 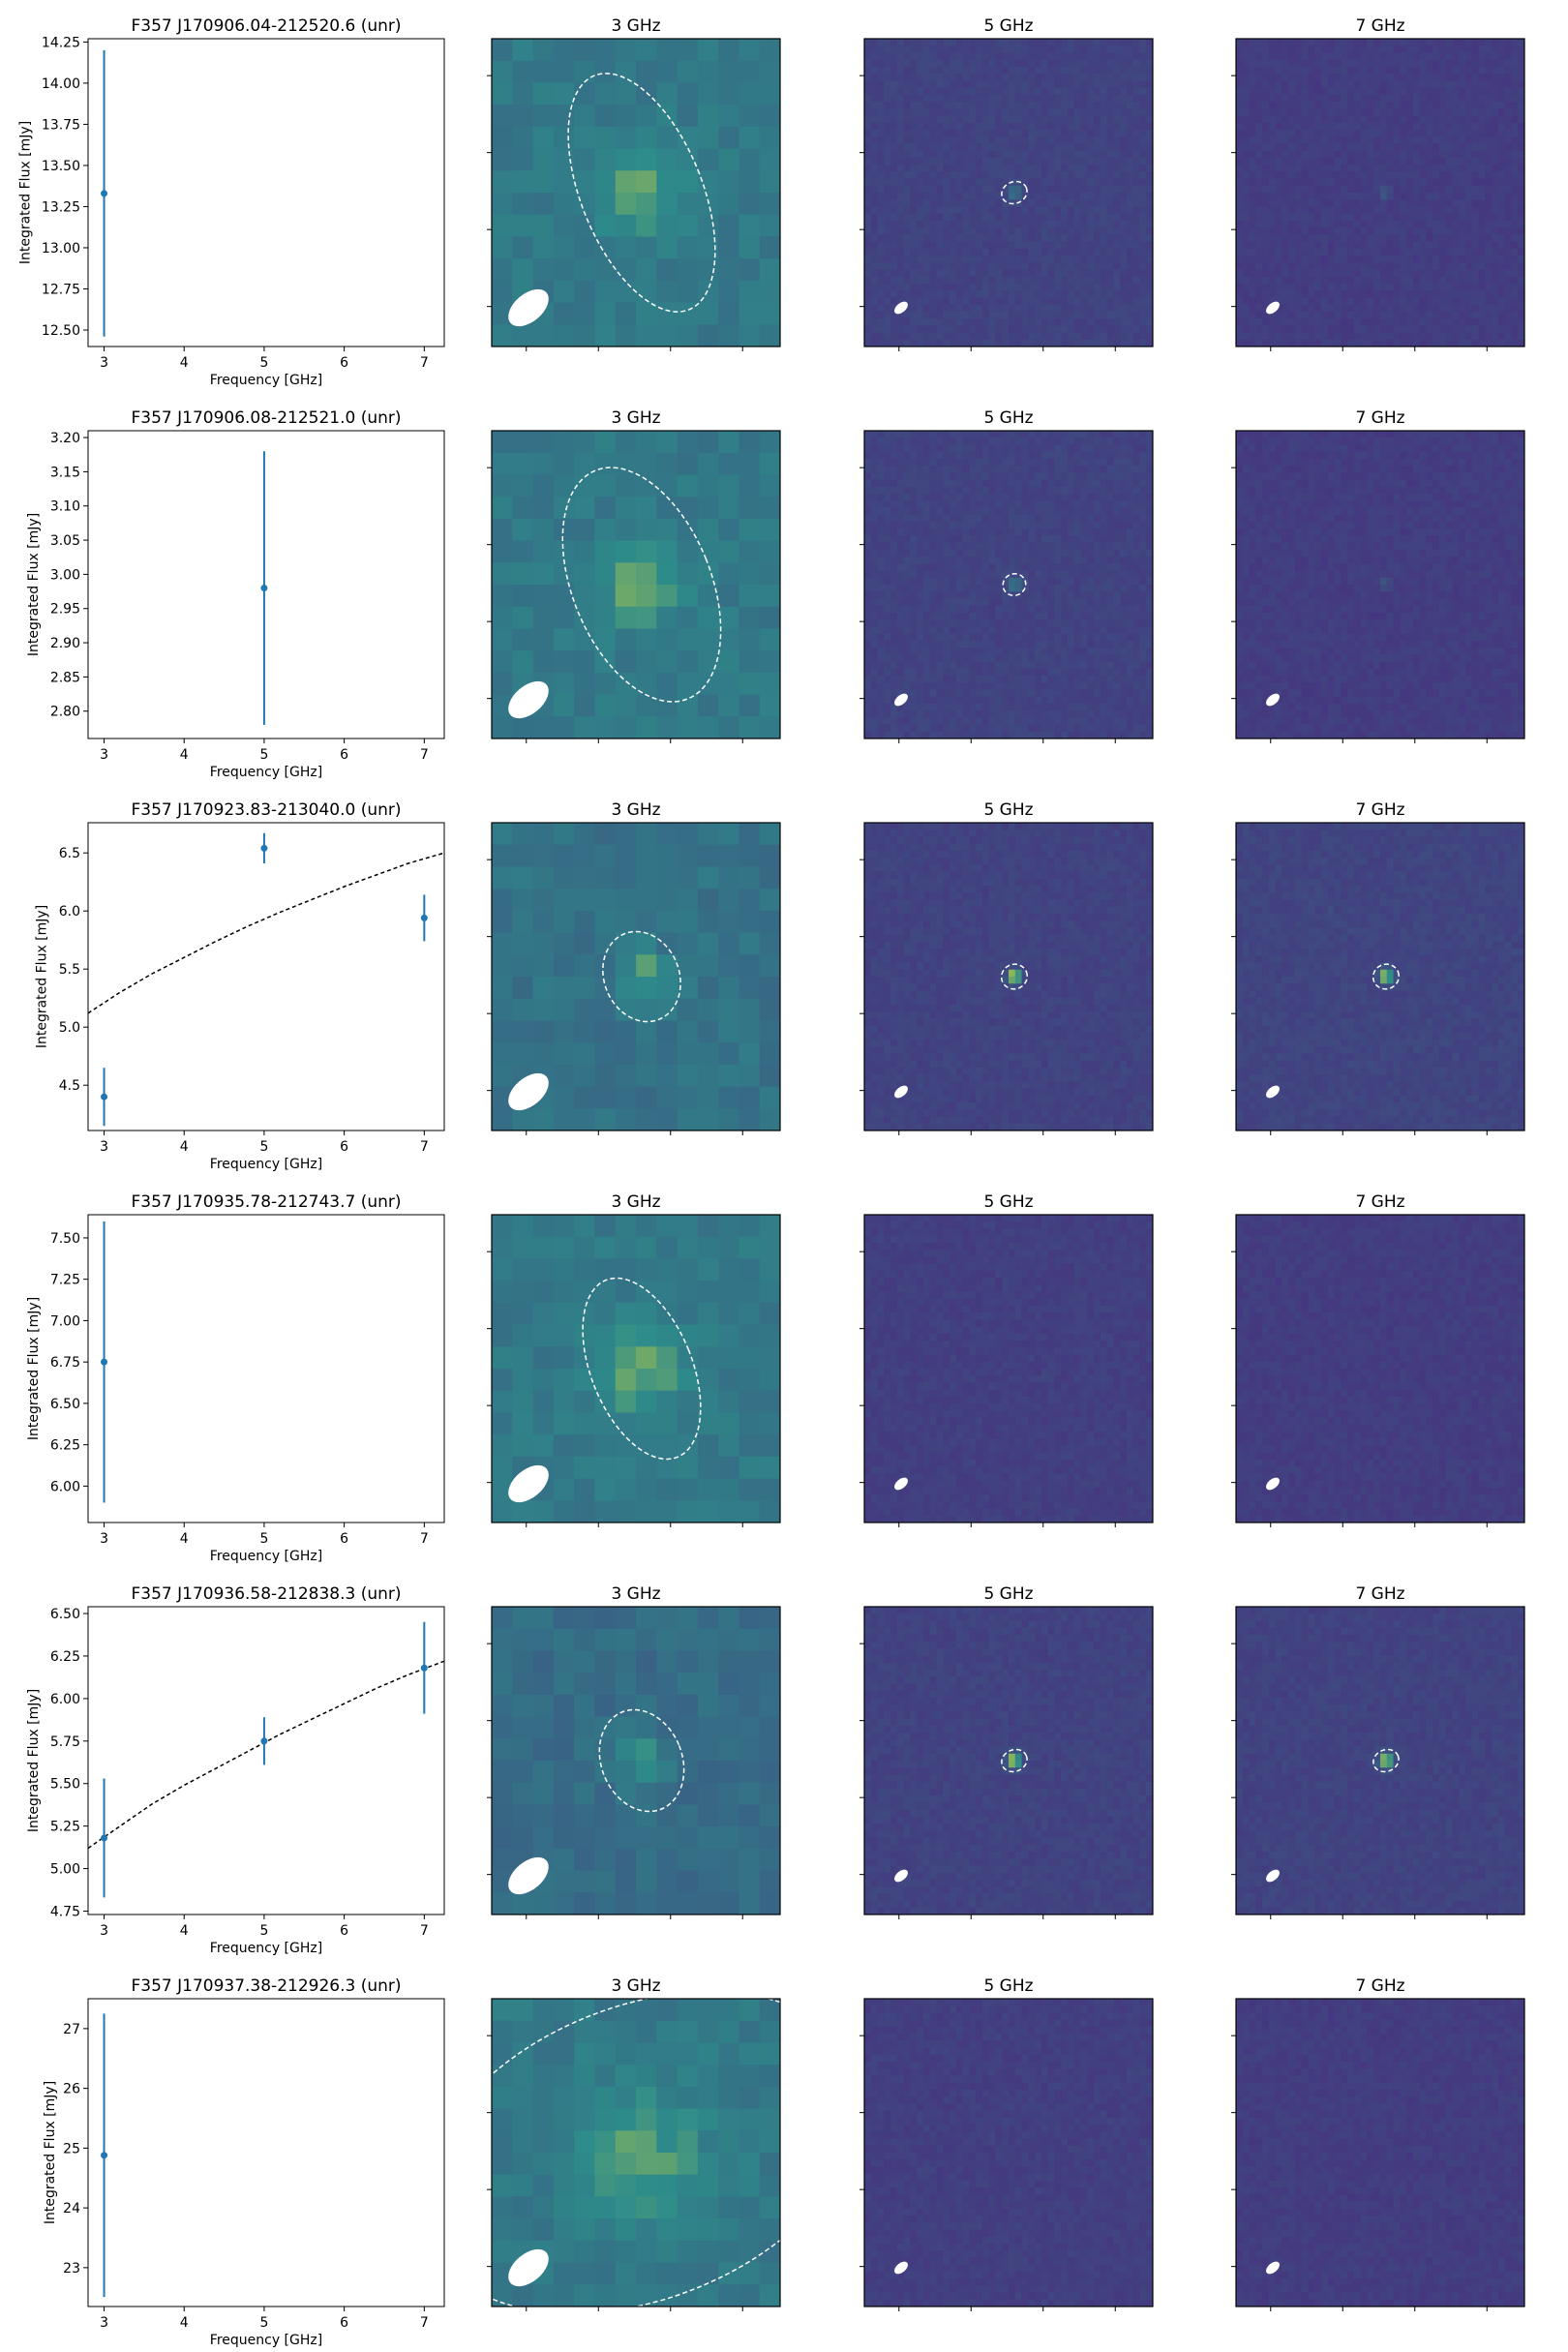 What do you see at coordinates (635, 26) in the screenshot?
I see `image-panel-title: 3 GHz` at bounding box center [635, 26].